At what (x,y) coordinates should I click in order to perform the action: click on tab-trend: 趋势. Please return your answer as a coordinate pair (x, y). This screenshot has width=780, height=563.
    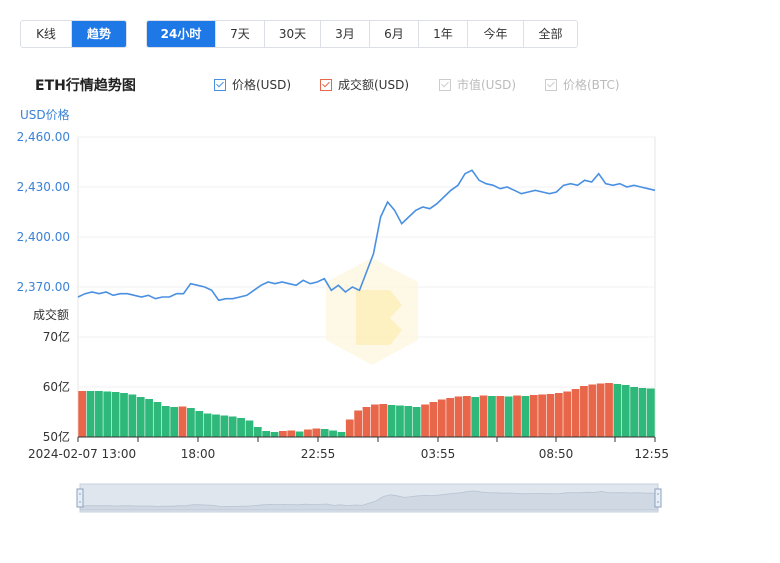
    Looking at the image, I should click on (99, 34).